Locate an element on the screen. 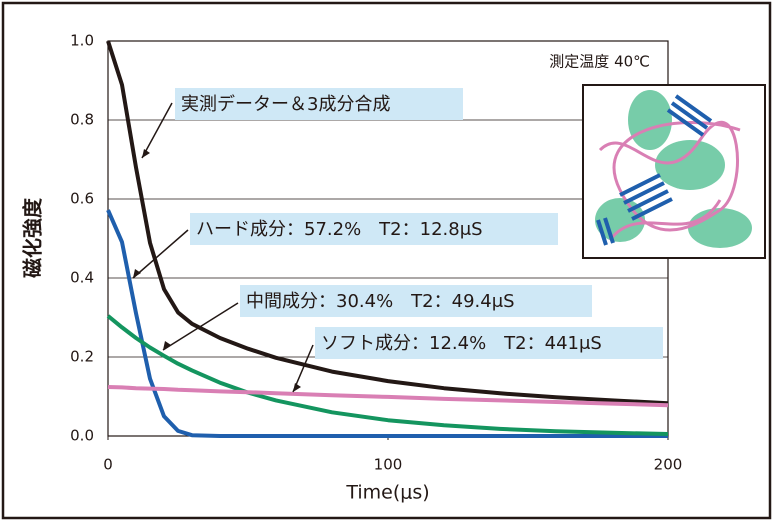 Image resolution: width=776 pixels, height=530 pixels. y-tick-label: 0.4 is located at coordinates (82, 278).